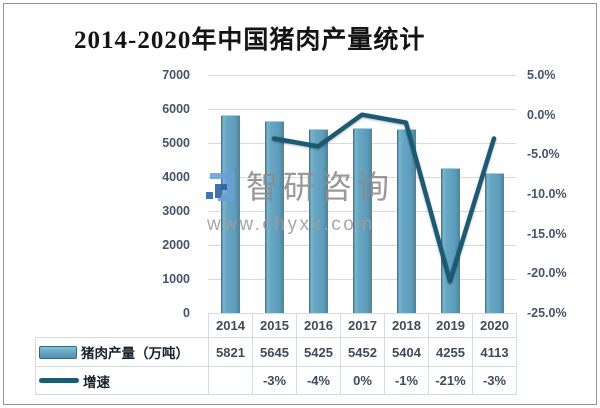  What do you see at coordinates (176, 279) in the screenshot?
I see `left-axis-tick-label: 1000` at bounding box center [176, 279].